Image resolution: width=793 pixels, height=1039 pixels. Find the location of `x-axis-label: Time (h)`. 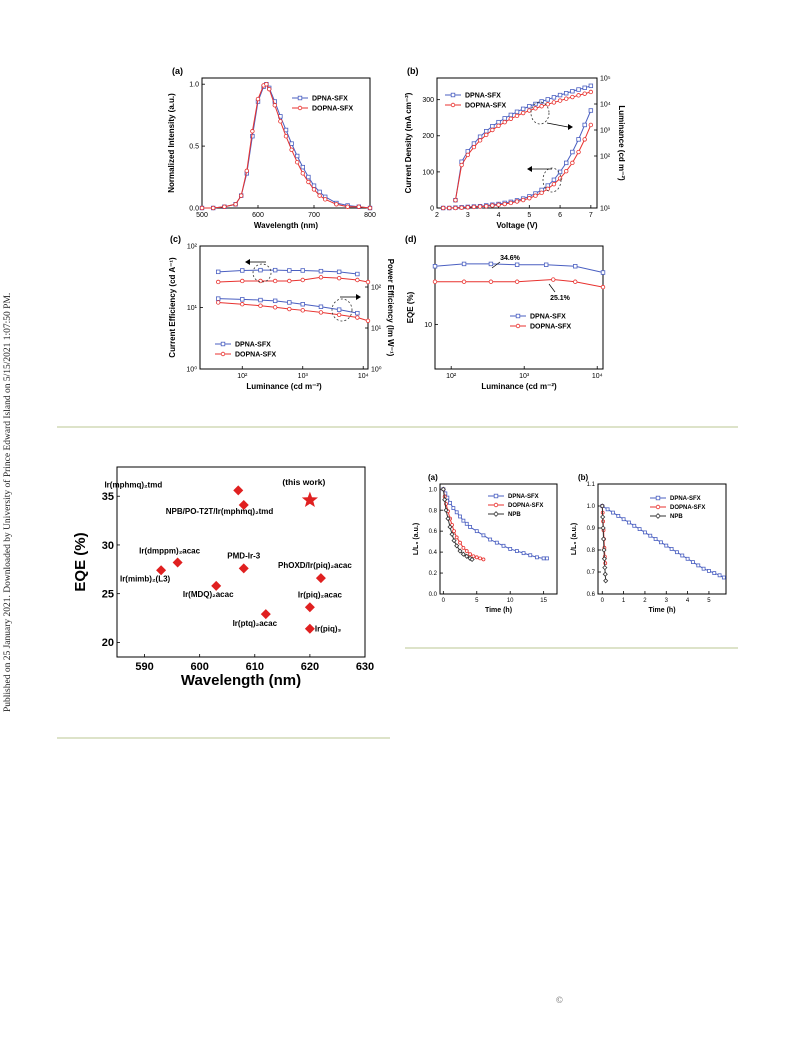

x-axis-label: Time (h) is located at coordinates (661, 610).